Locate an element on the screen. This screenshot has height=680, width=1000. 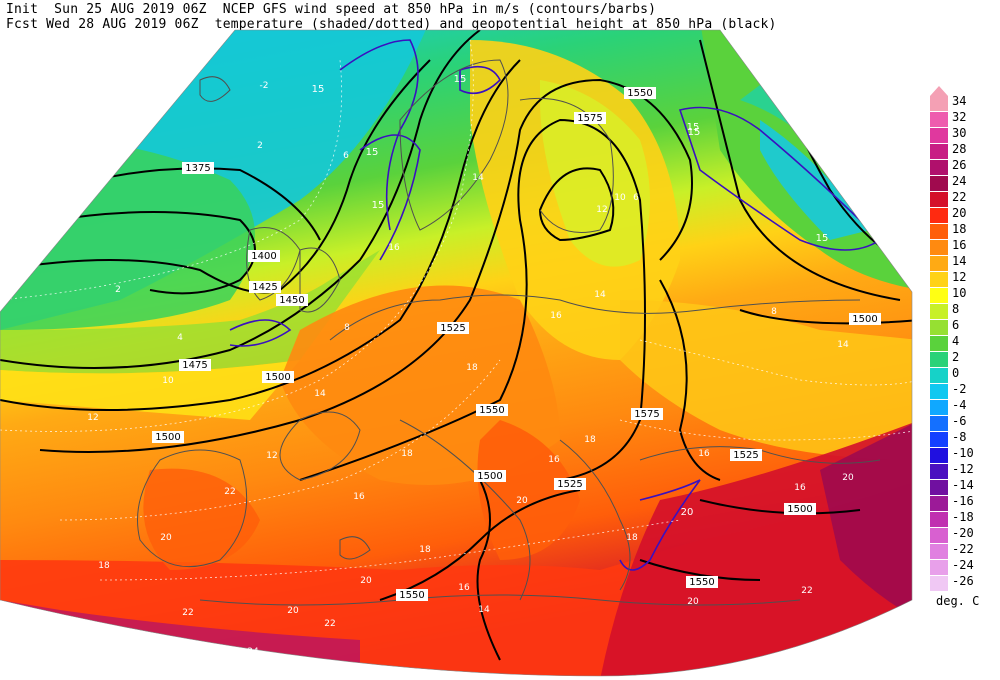
scale-label: -24 is located at coordinates (963, 565).